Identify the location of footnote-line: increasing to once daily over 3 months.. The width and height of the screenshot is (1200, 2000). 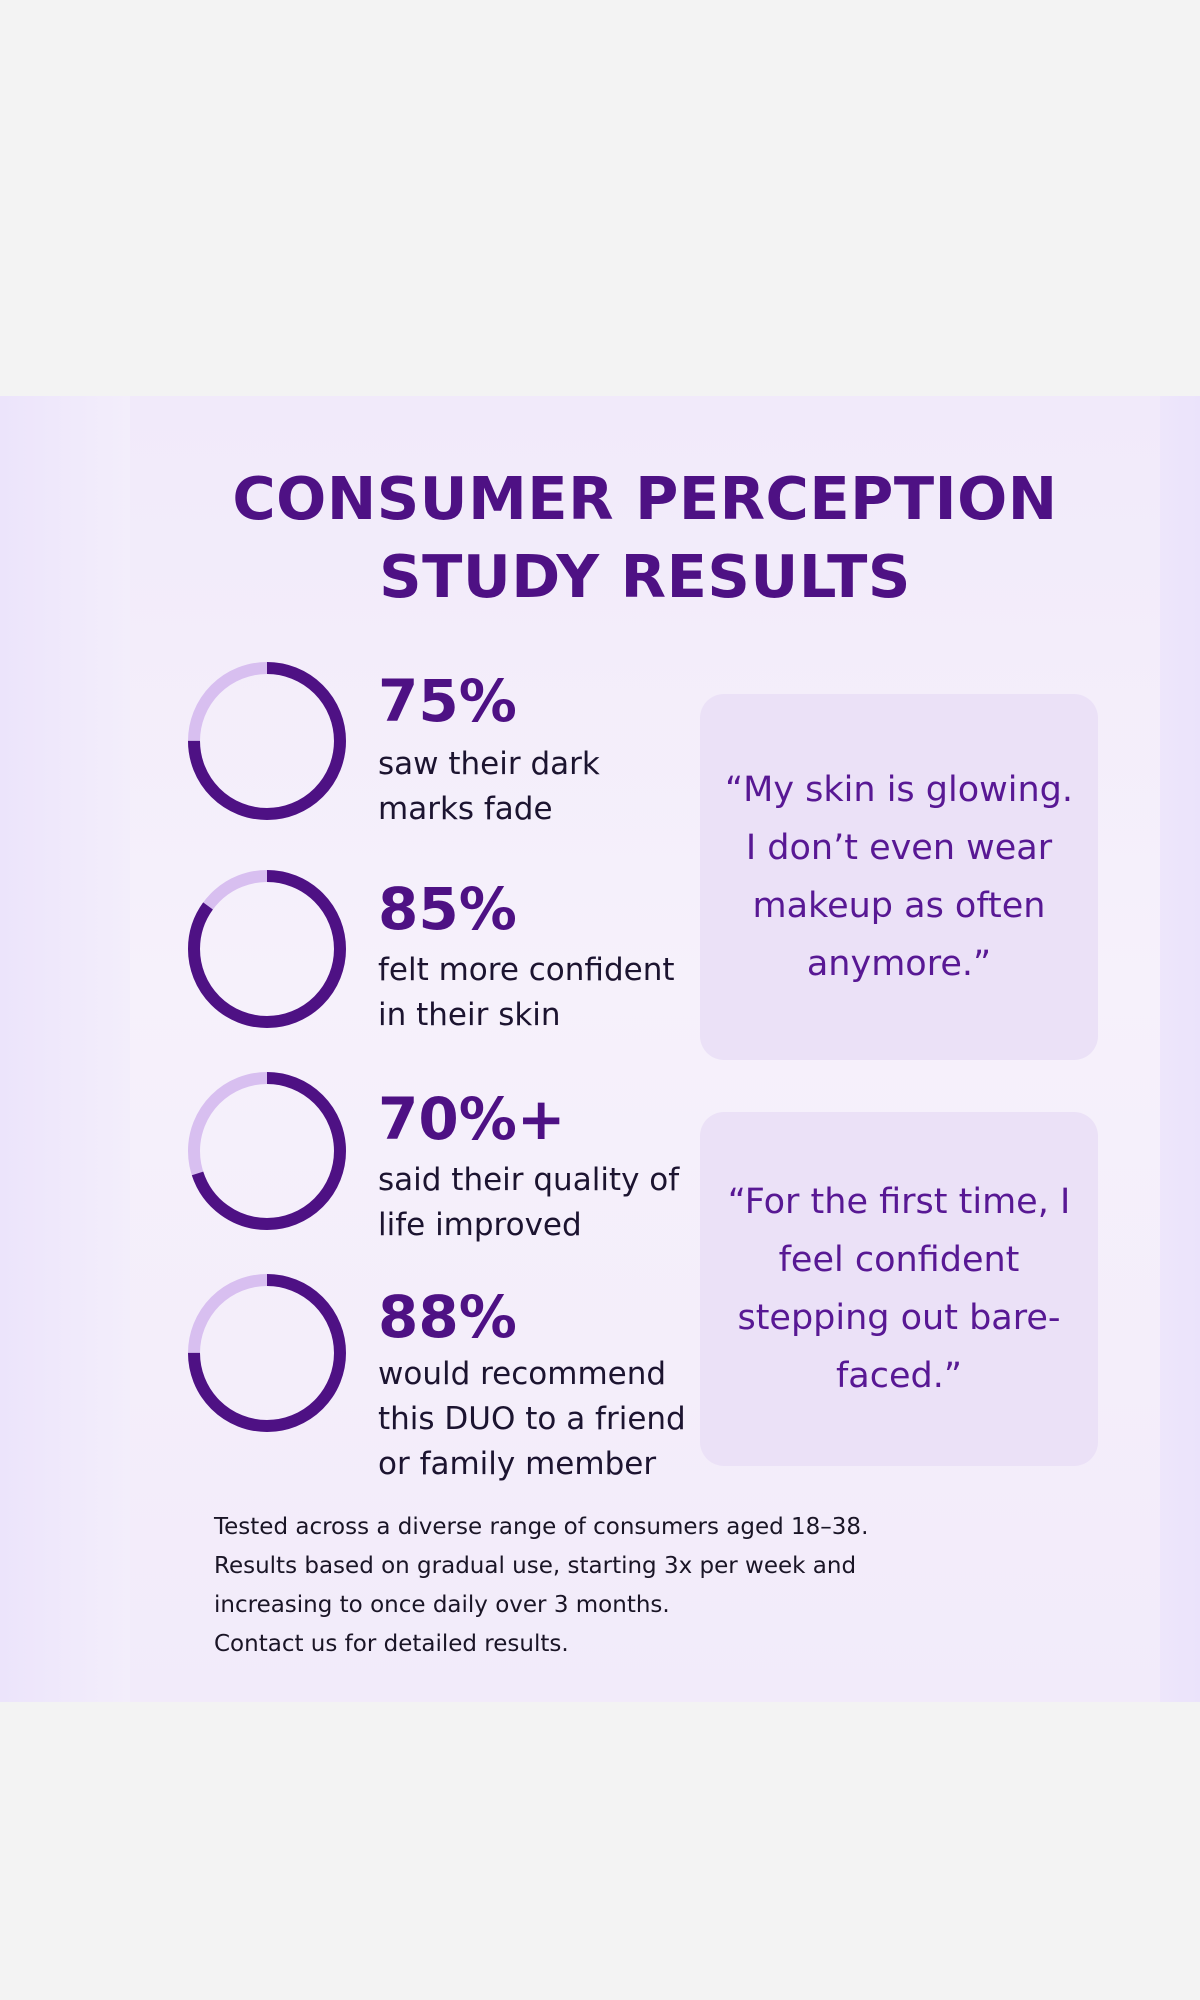
(442, 1605).